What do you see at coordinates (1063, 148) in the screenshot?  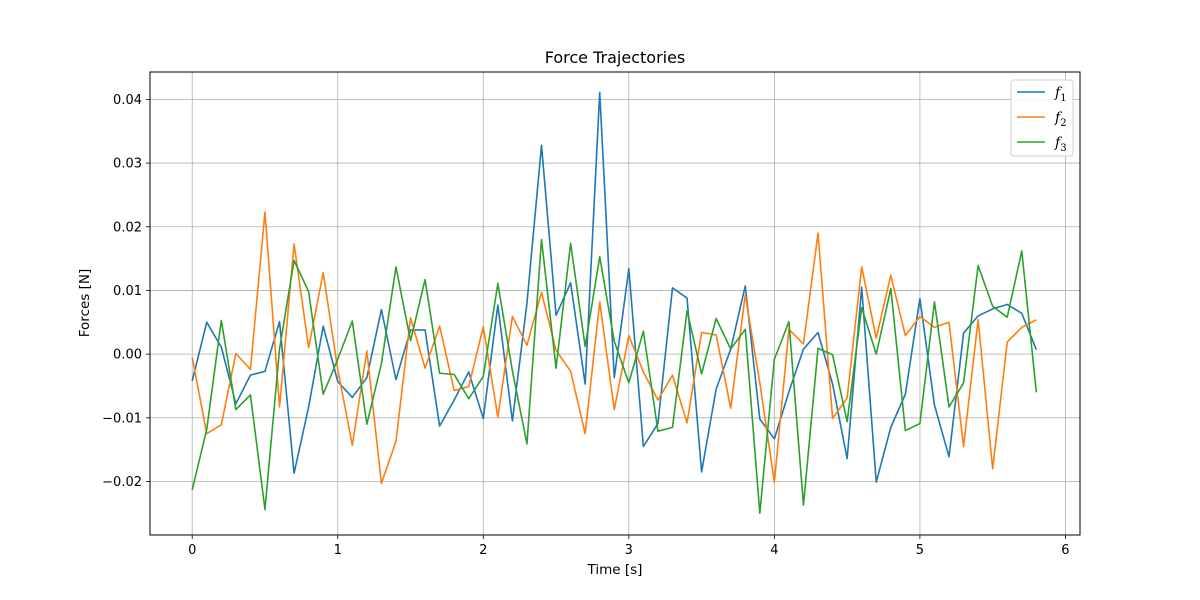 I see `legend-label-subscript: 3` at bounding box center [1063, 148].